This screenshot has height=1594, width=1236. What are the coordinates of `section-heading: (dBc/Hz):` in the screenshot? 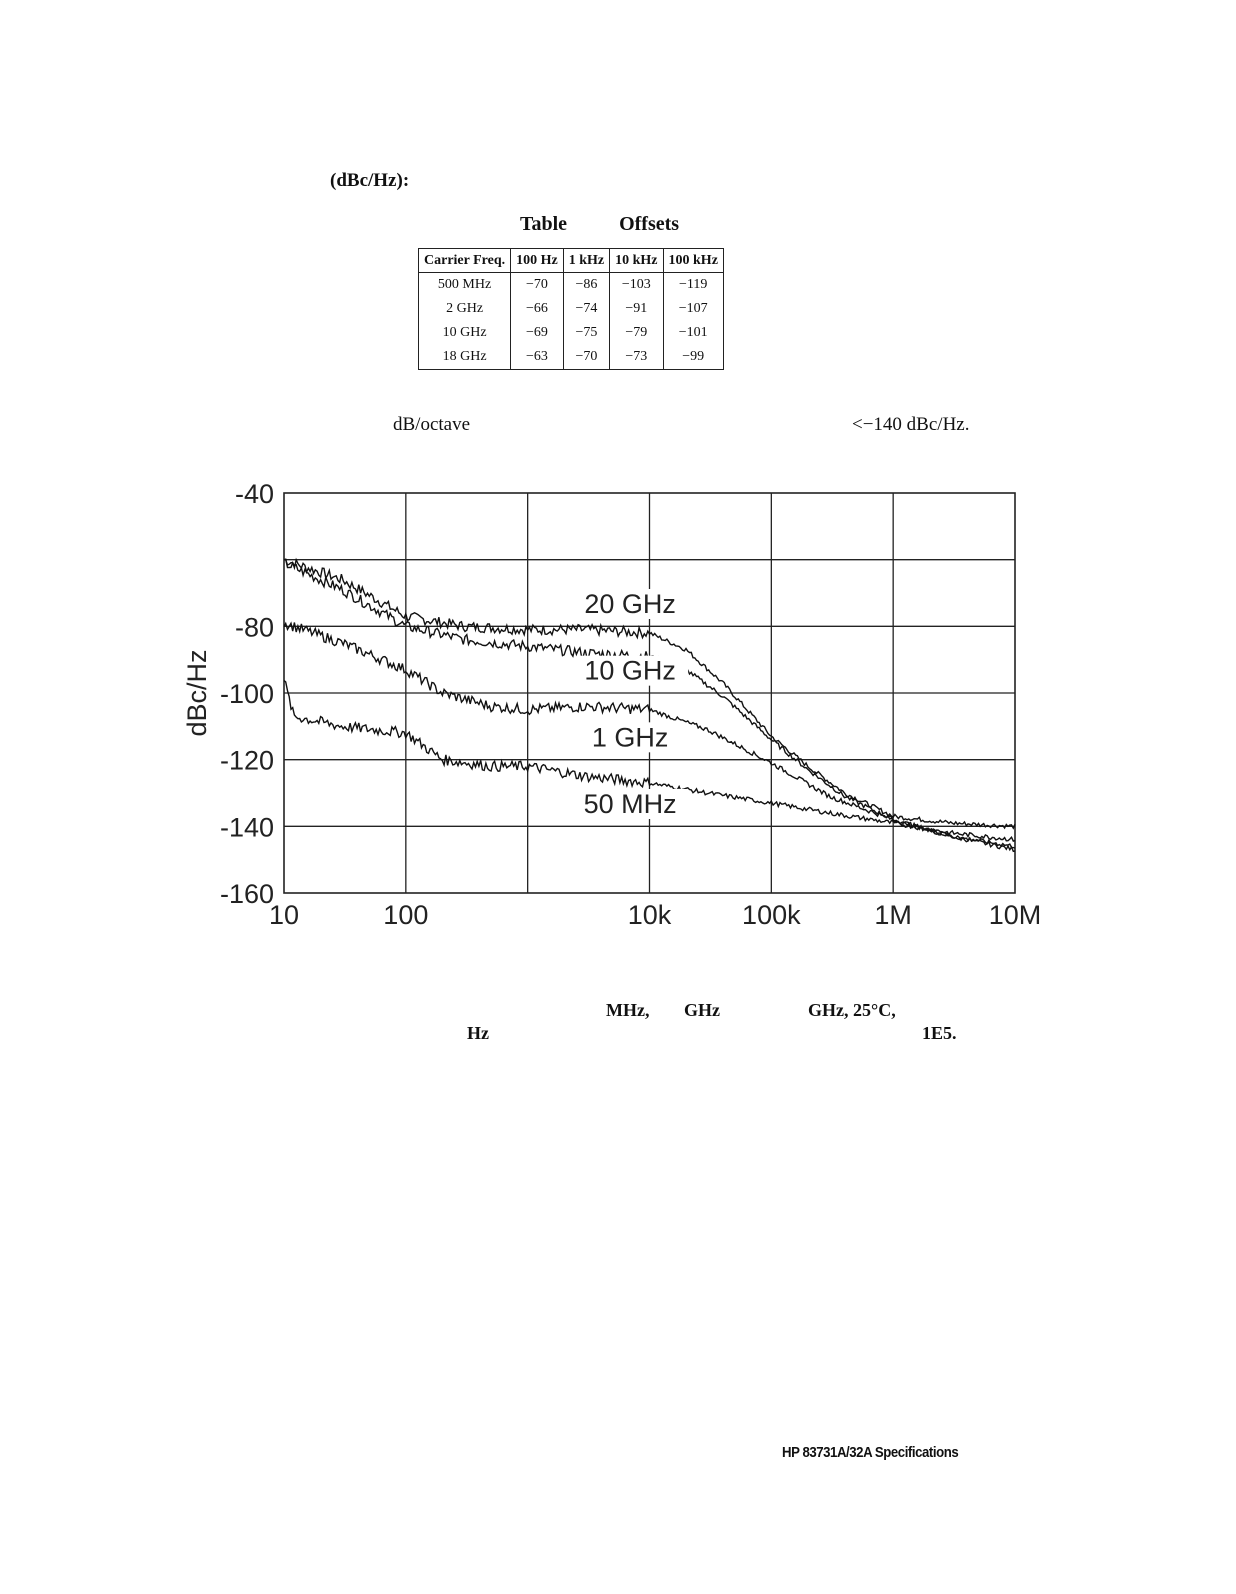 It's located at (370, 180).